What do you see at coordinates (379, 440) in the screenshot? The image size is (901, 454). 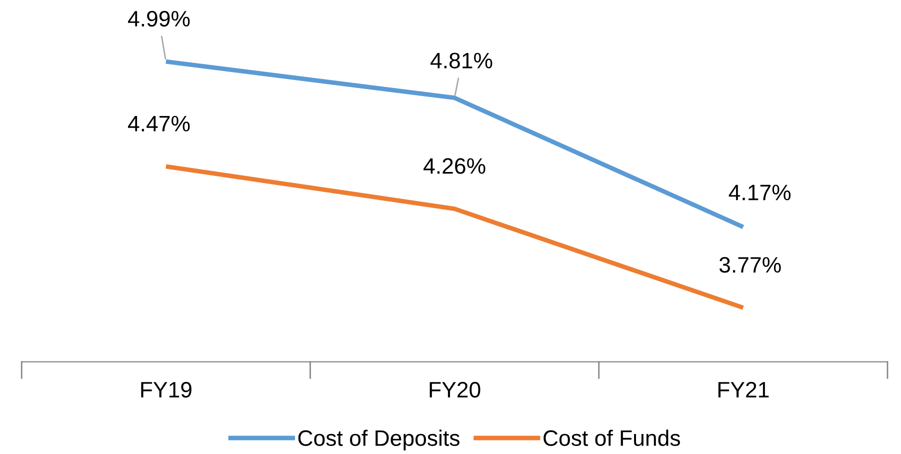 I see `legend-label: Cost of Deposits` at bounding box center [379, 440].